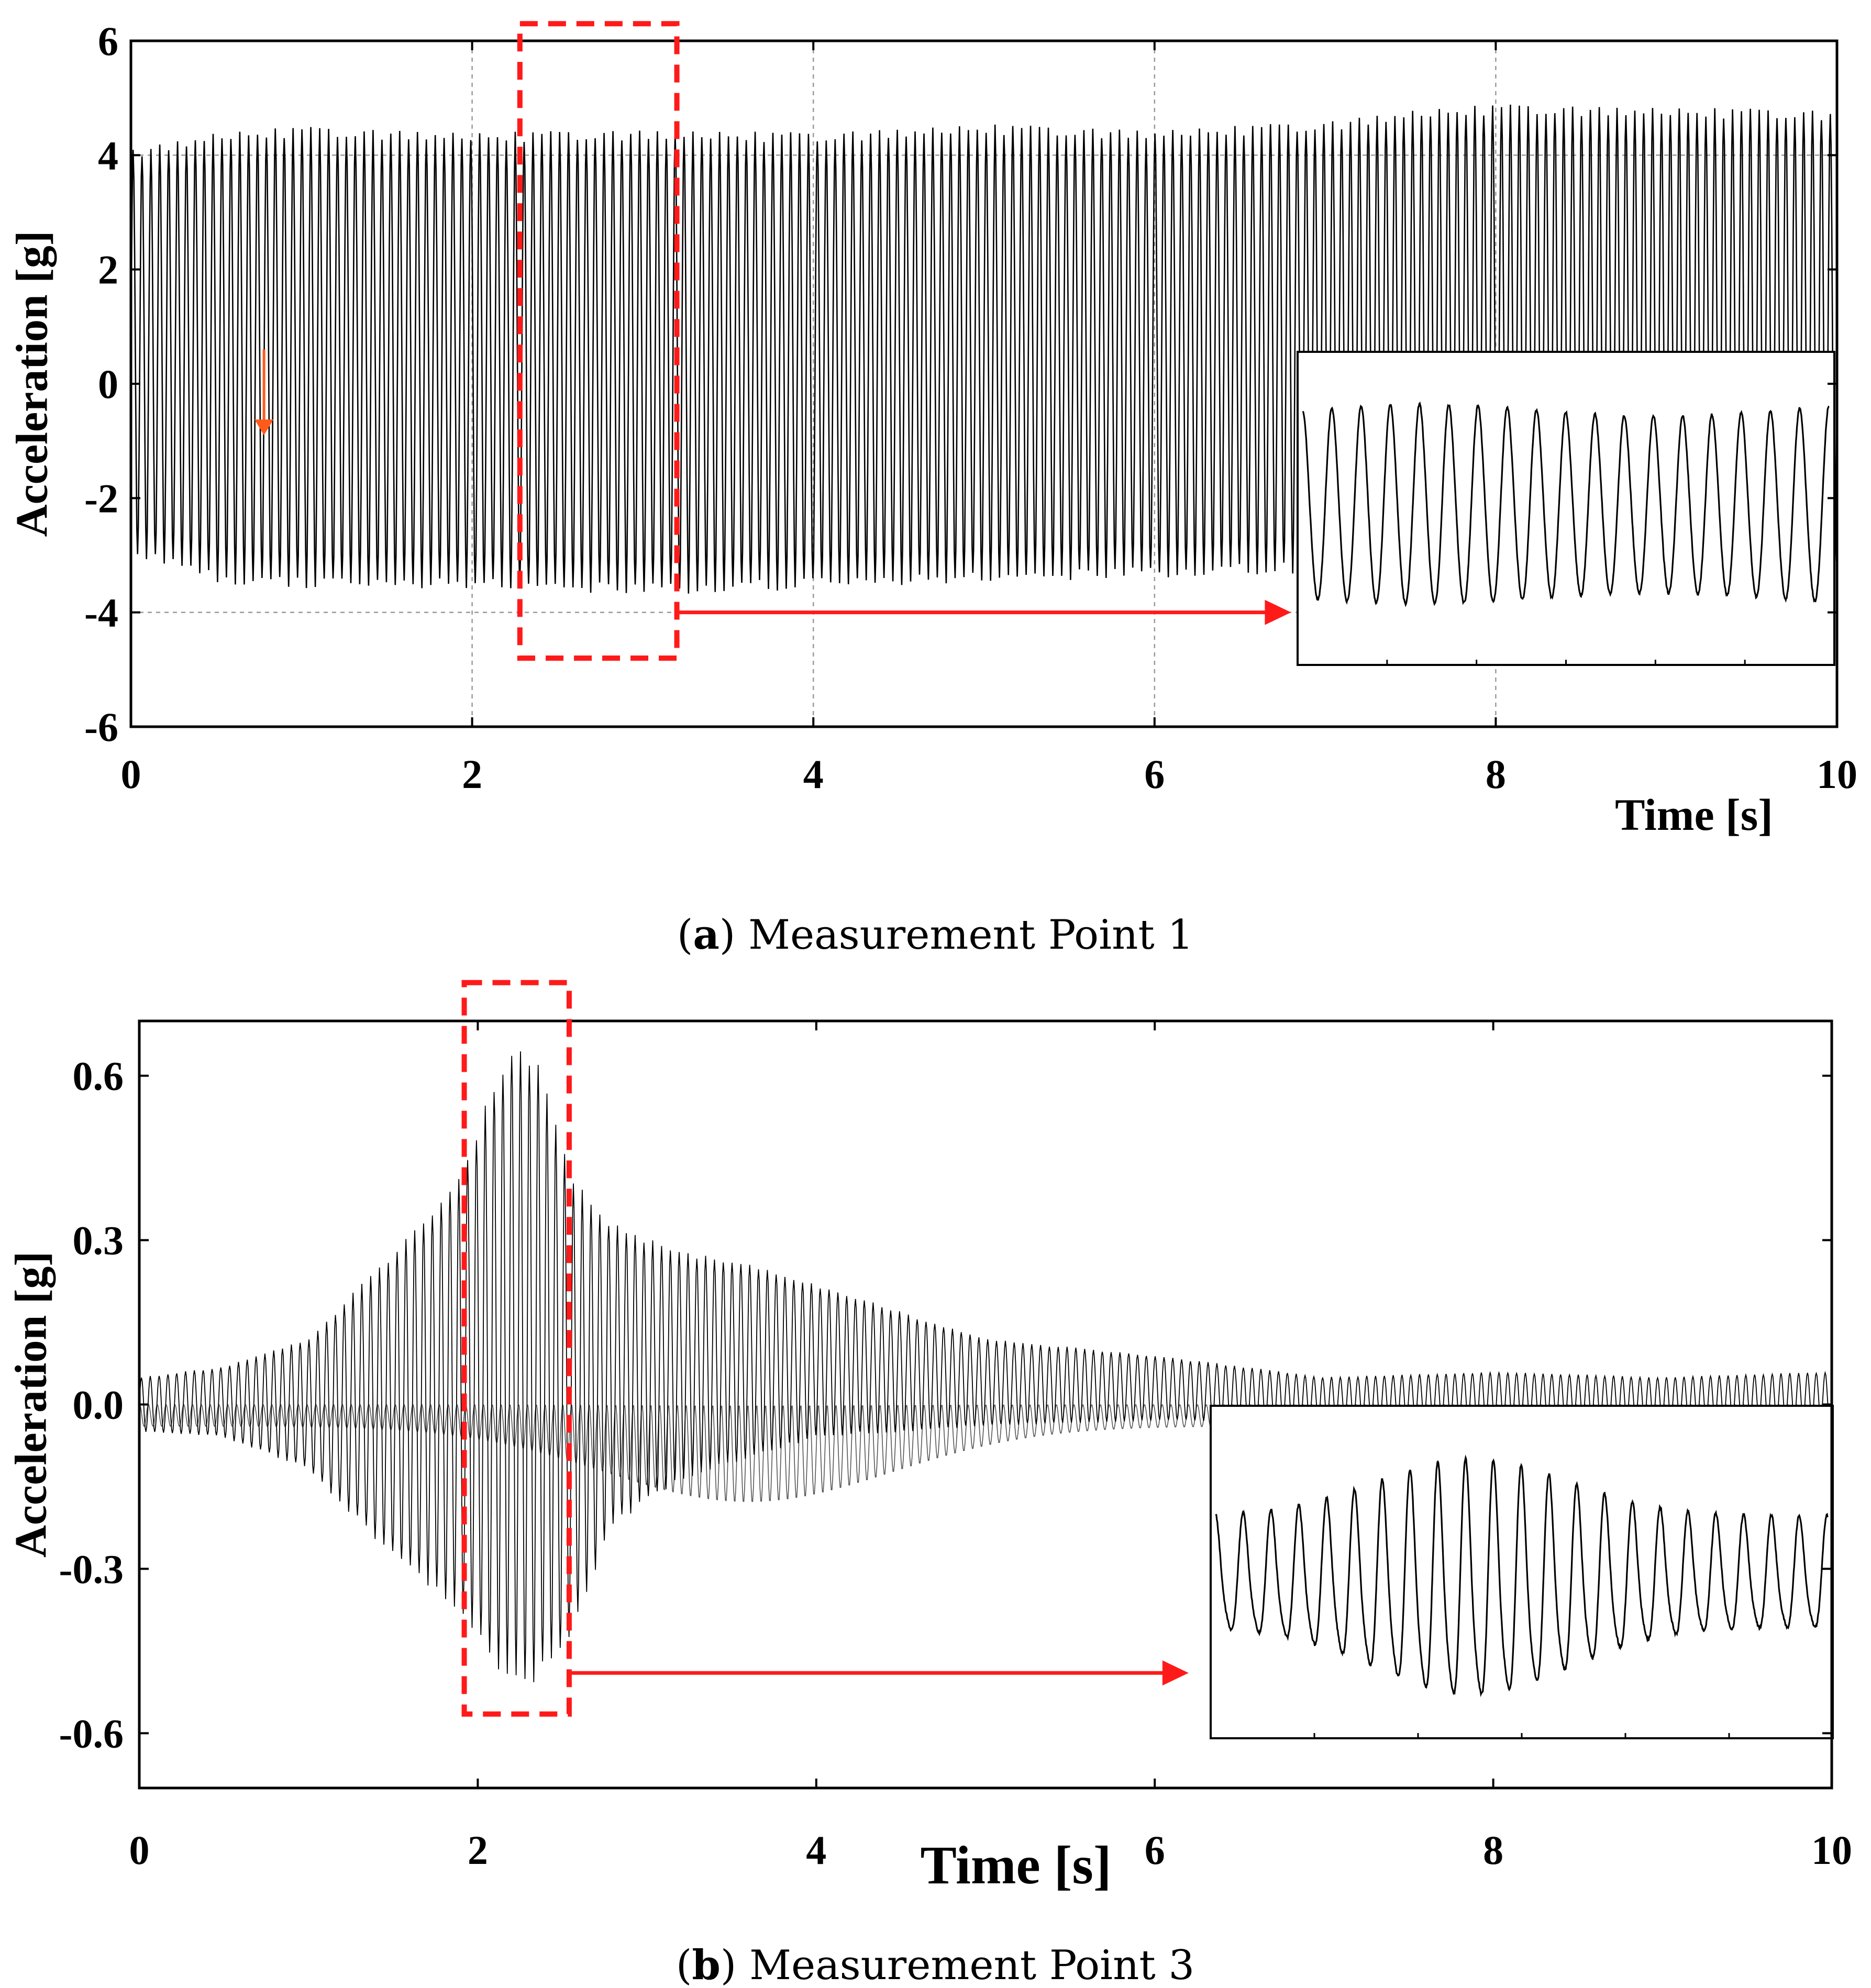 This screenshot has width=1871, height=1988. What do you see at coordinates (108, 155) in the screenshot?
I see `panel-a-y-tick-label: 4` at bounding box center [108, 155].